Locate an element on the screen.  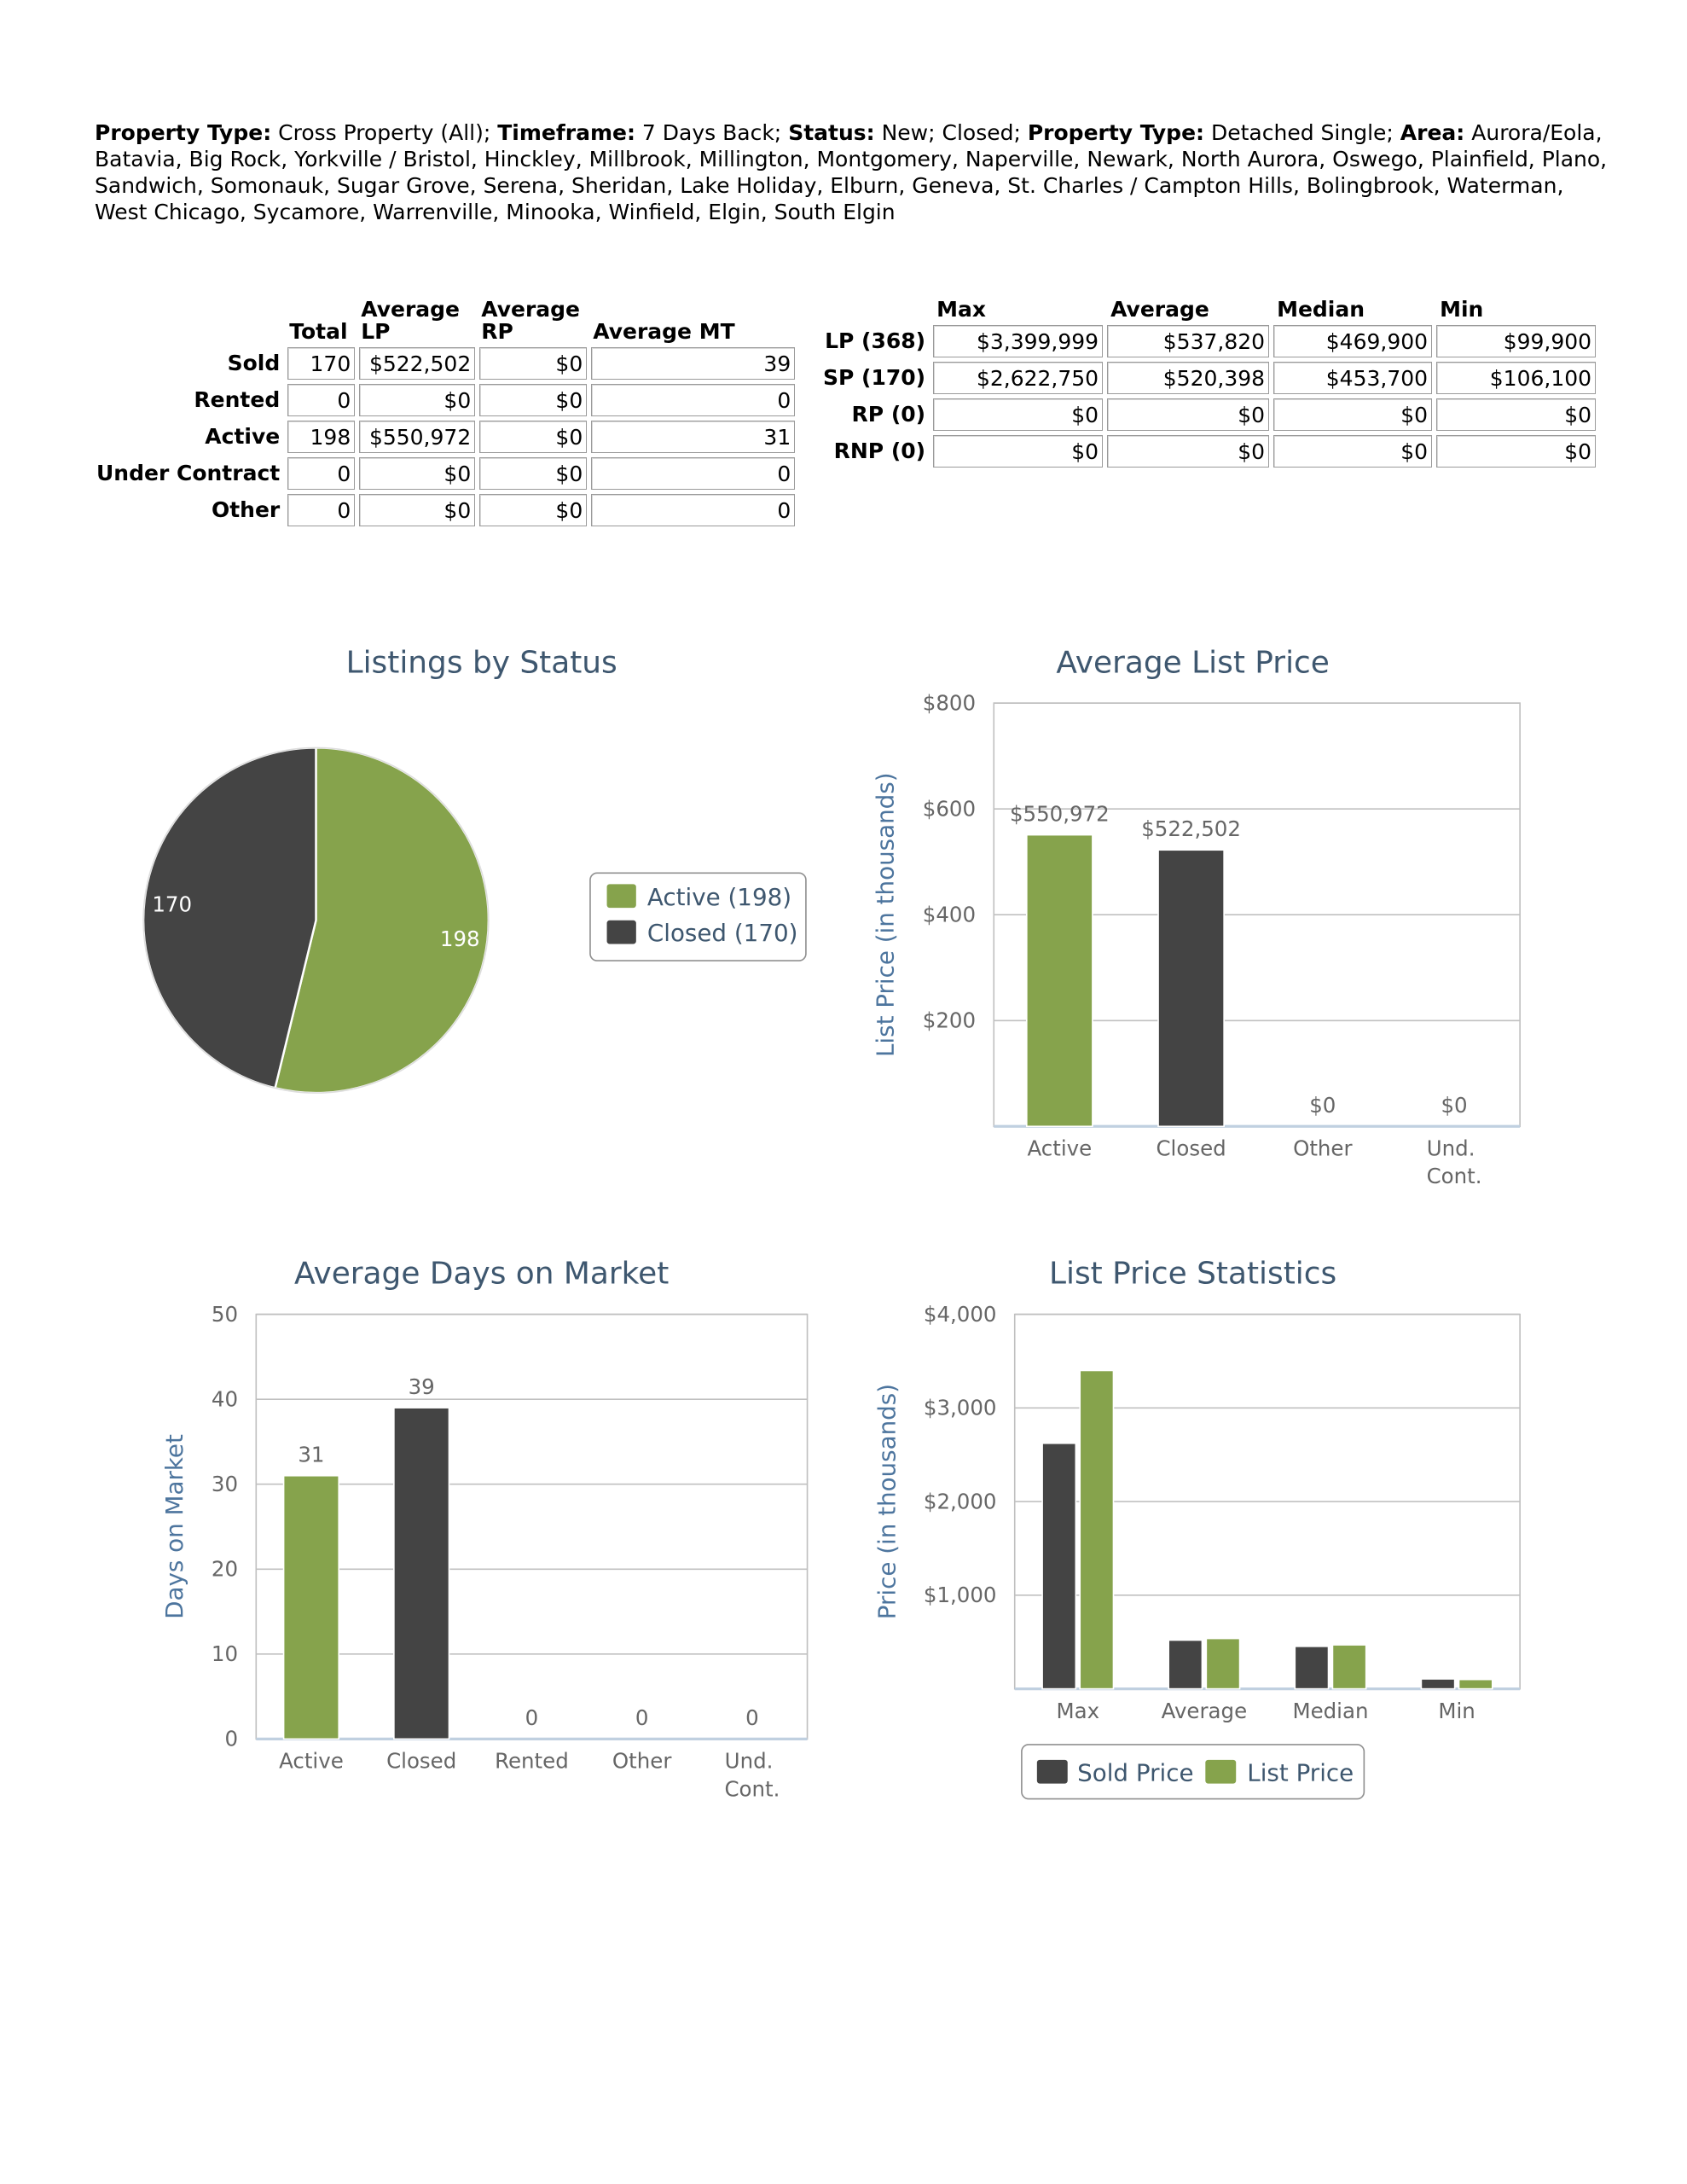
y-tick-label: 20 is located at coordinates (225, 1569).